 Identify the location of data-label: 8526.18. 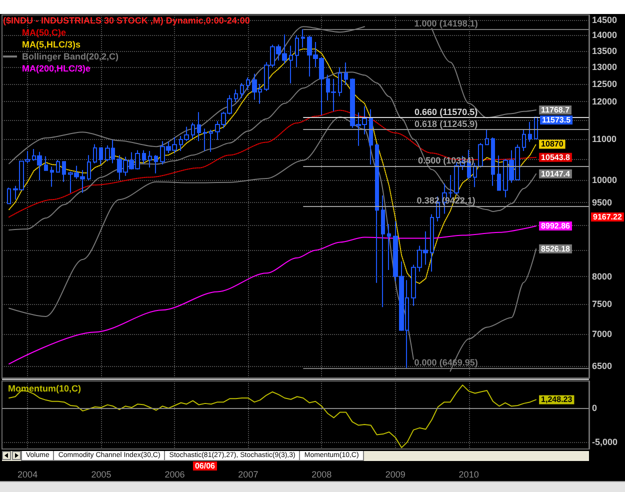
(556, 249).